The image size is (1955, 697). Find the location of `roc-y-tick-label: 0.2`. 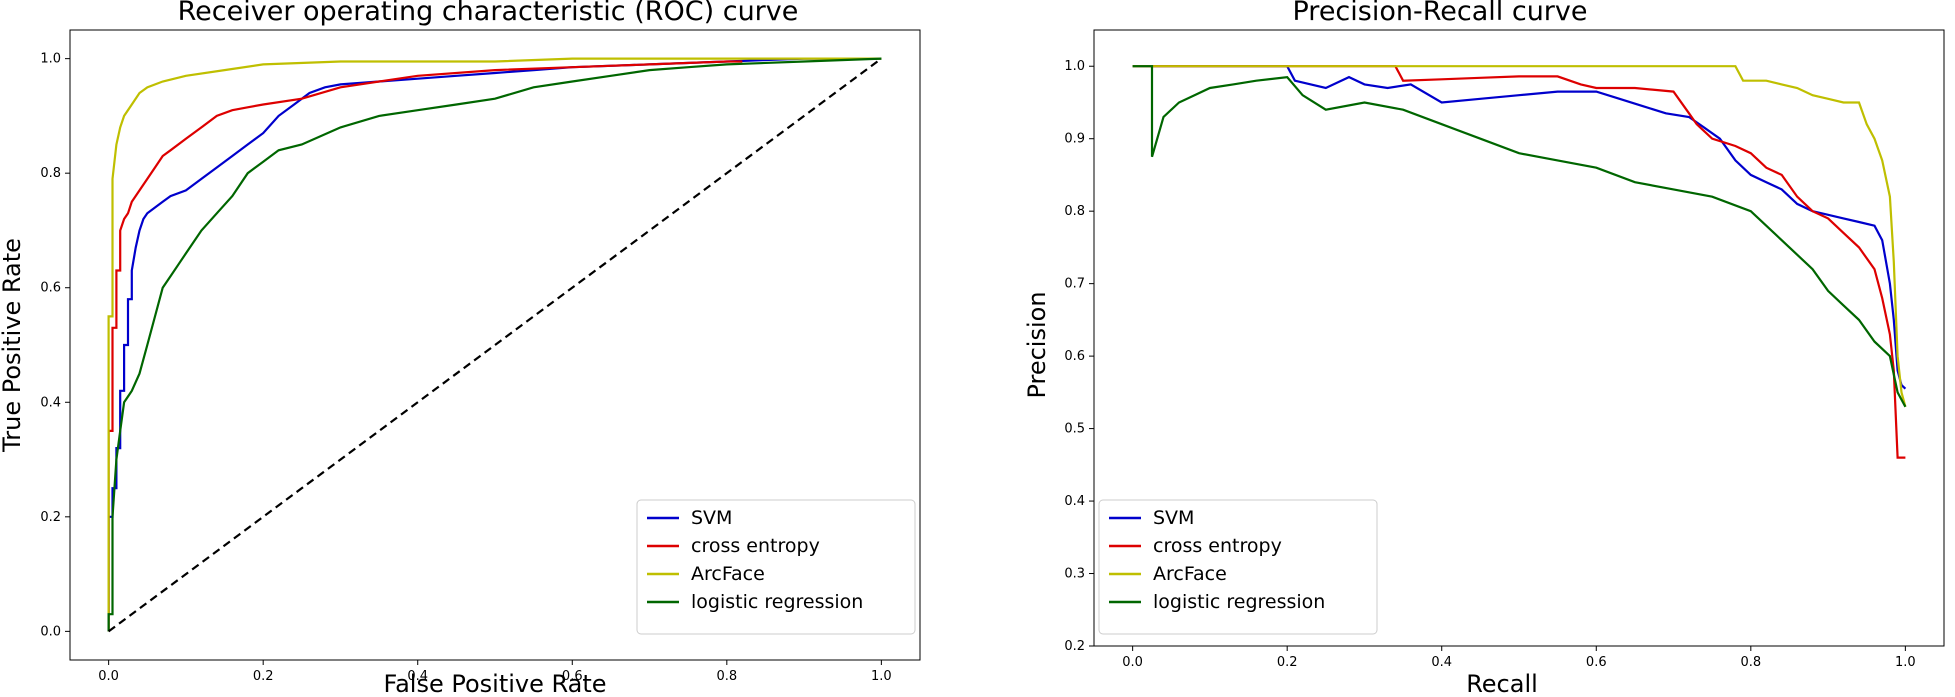

roc-y-tick-label: 0.2 is located at coordinates (50, 517).